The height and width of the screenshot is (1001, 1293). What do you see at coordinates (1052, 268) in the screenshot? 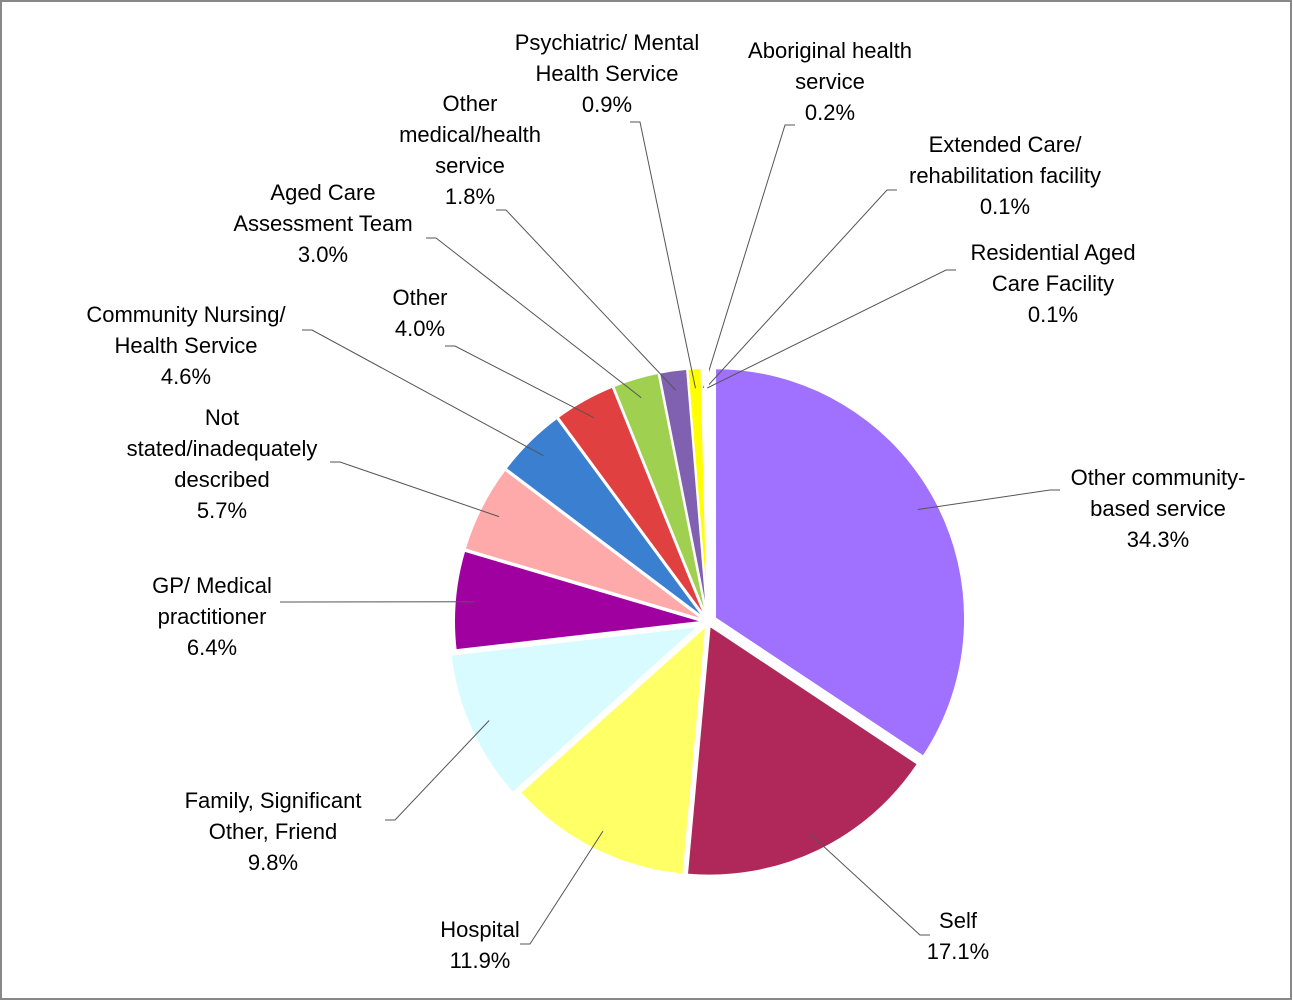
I see `slice-label: Residential Aged Care Facility` at bounding box center [1052, 268].